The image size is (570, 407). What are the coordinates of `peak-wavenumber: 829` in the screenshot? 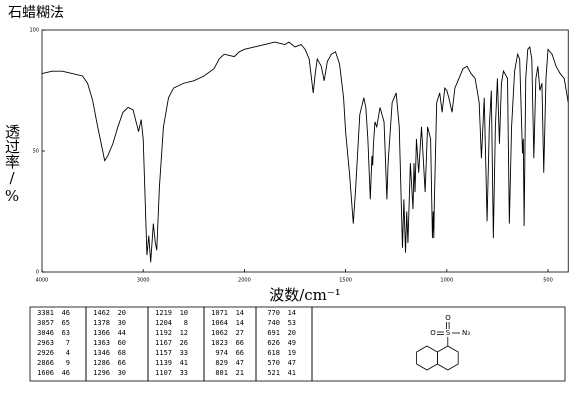 It's located at (221, 363).